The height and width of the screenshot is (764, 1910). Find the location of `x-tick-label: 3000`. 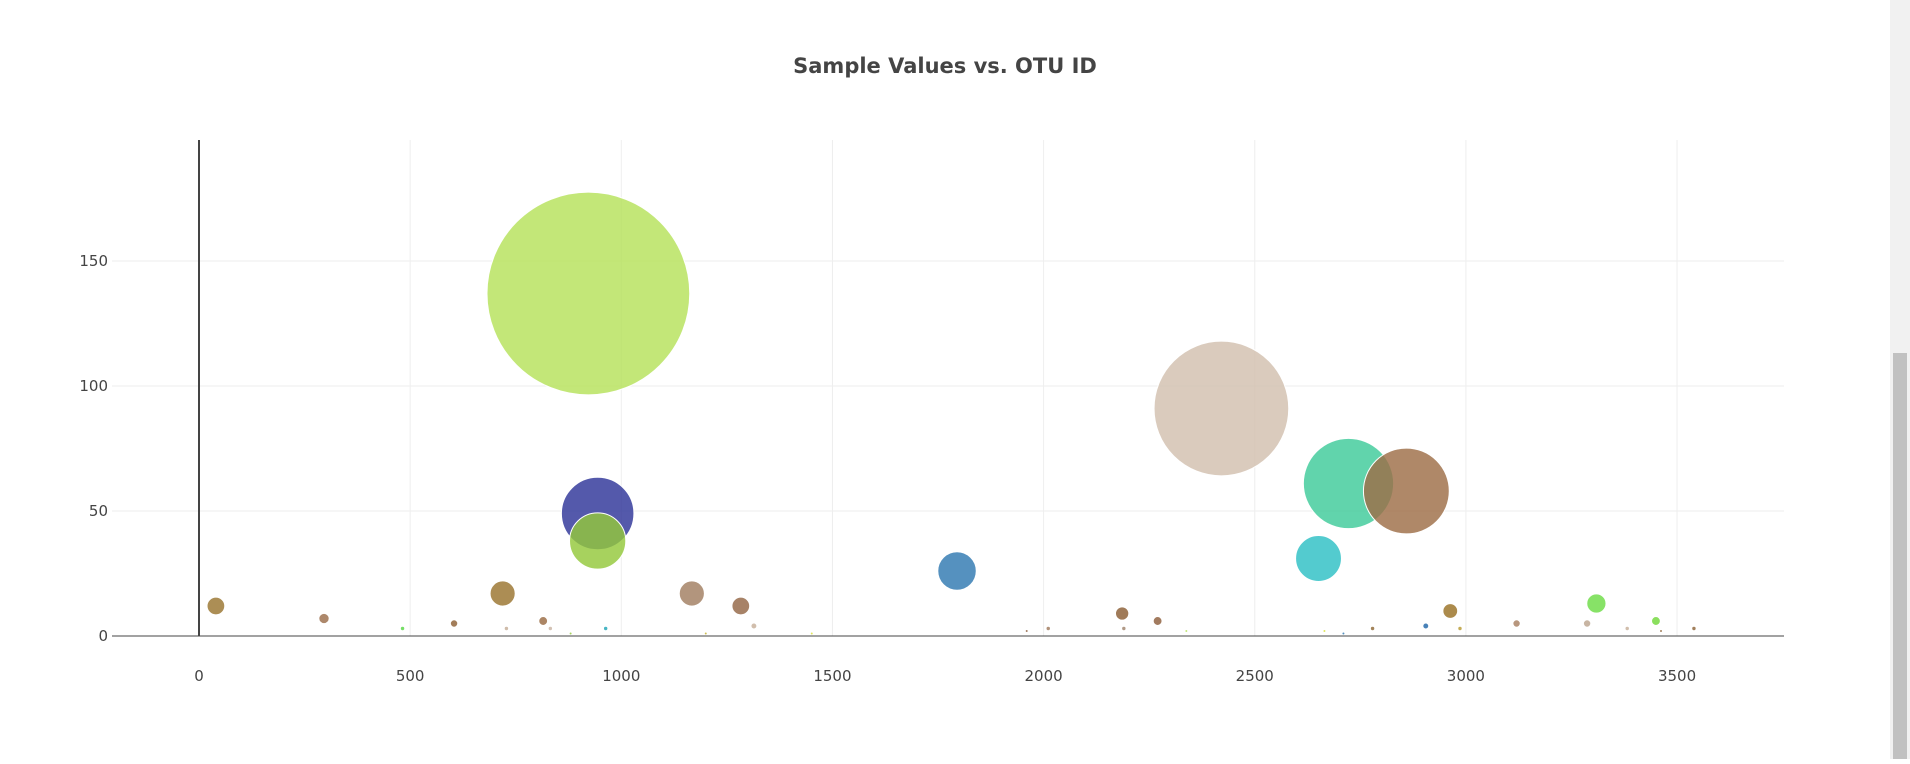

x-tick-label: 3000 is located at coordinates (1466, 676).